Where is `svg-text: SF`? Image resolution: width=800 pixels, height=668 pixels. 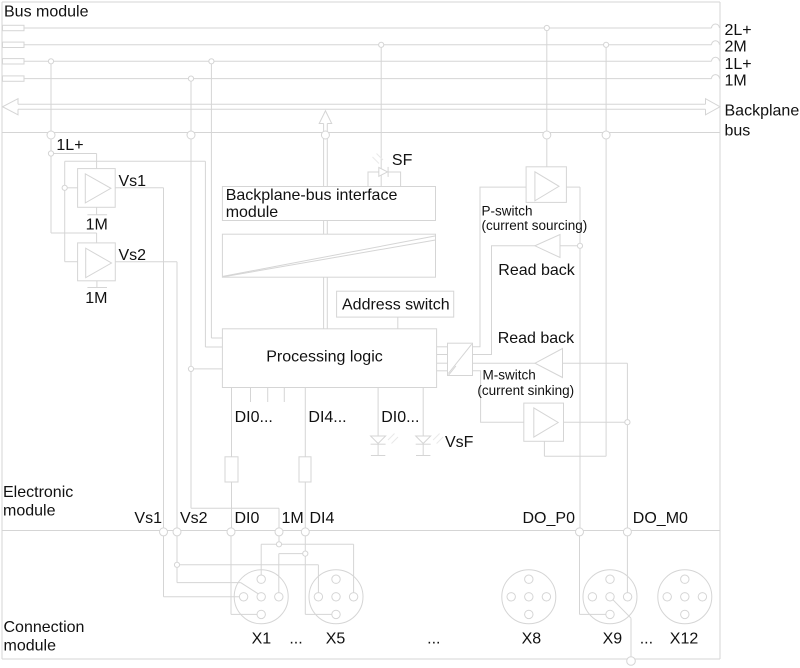 svg-text: SF is located at coordinates (402, 160).